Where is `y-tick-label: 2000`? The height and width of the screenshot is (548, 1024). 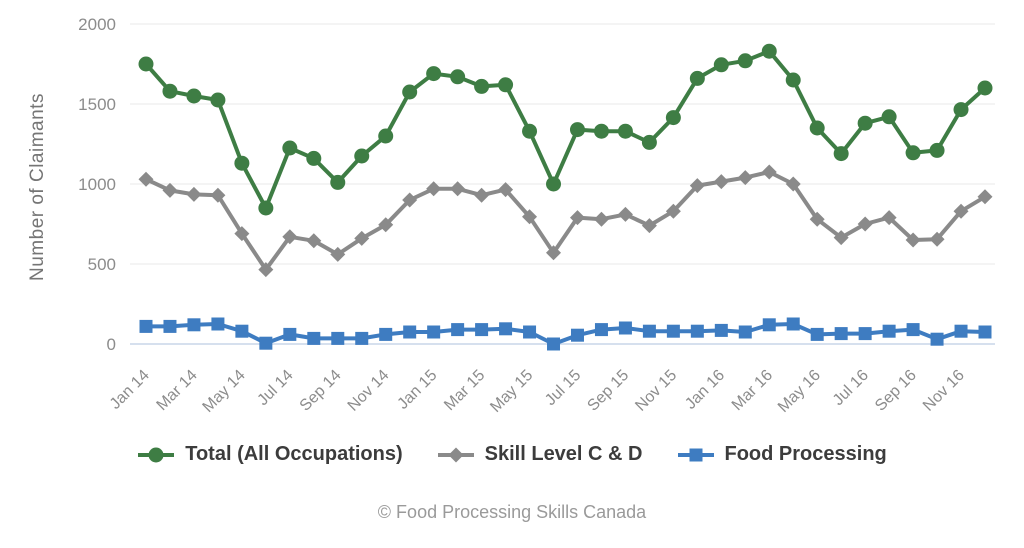
y-tick-label: 2000 is located at coordinates (97, 24).